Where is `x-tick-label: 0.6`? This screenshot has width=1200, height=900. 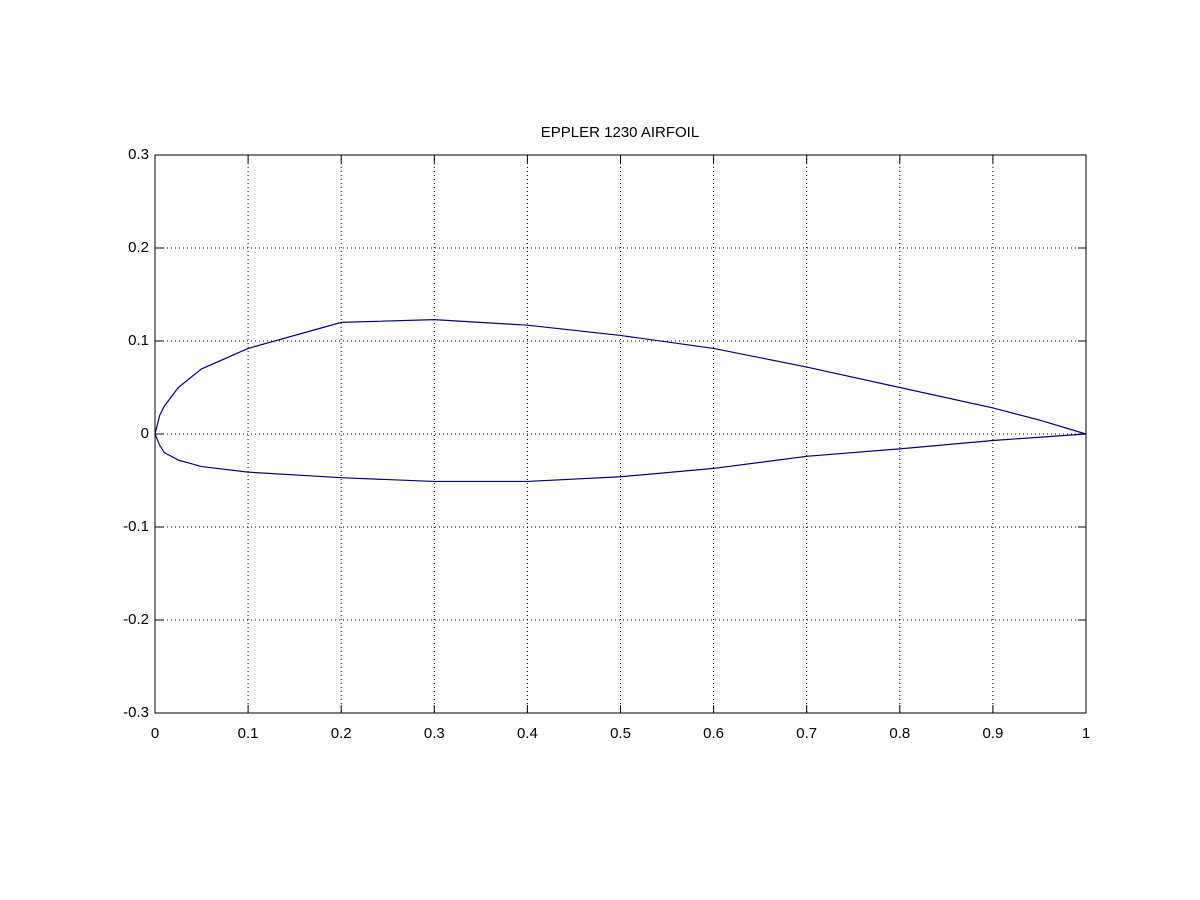
x-tick-label: 0.6 is located at coordinates (713, 733).